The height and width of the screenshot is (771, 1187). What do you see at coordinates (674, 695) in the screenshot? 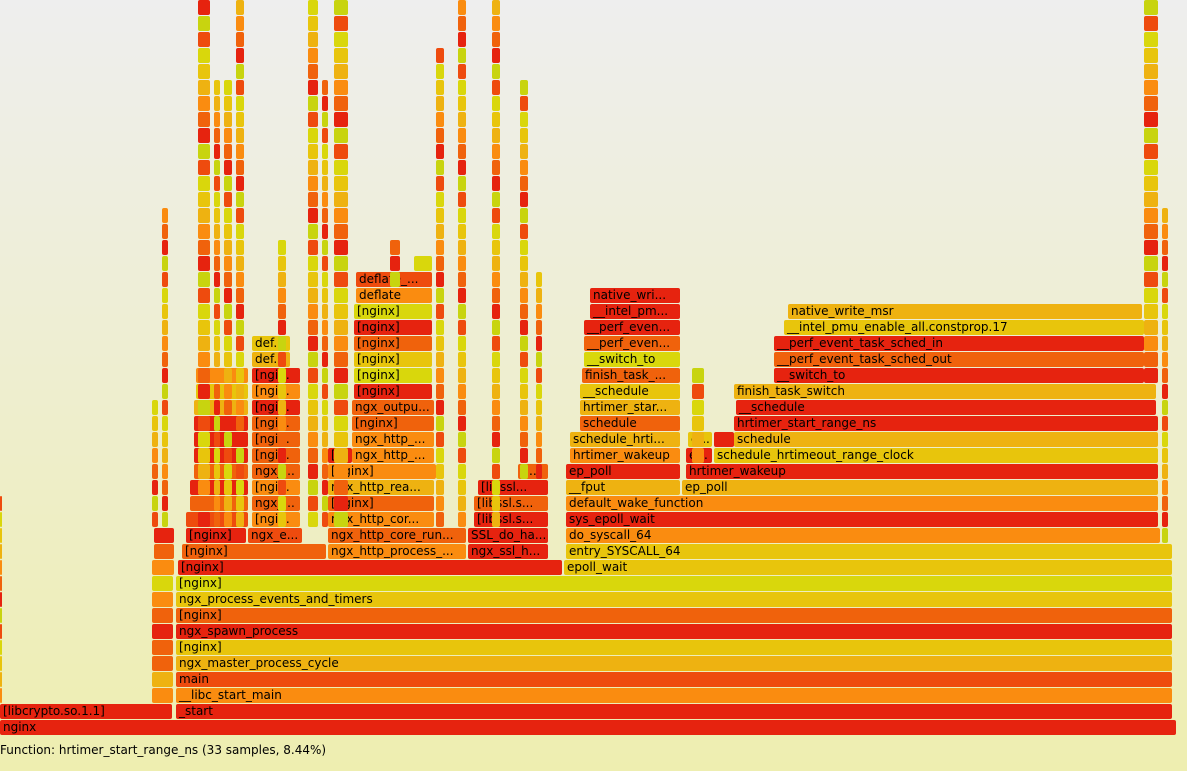
I see `flame-frame: __libc_start_main` at bounding box center [674, 695].